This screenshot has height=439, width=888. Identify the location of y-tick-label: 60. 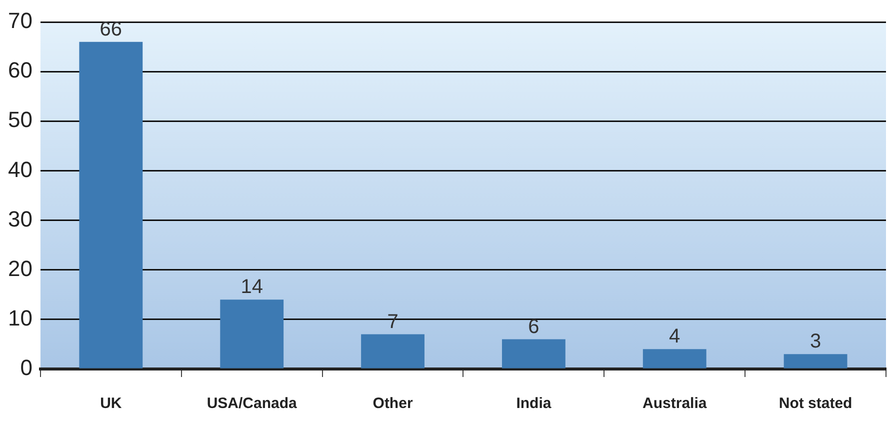
(20, 70).